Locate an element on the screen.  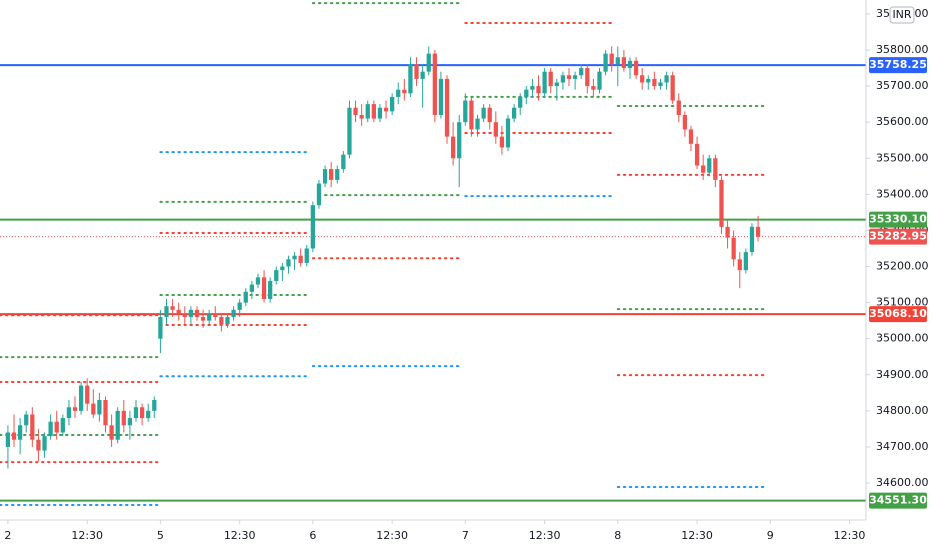
x-tick-label: 6 is located at coordinates (312, 535).